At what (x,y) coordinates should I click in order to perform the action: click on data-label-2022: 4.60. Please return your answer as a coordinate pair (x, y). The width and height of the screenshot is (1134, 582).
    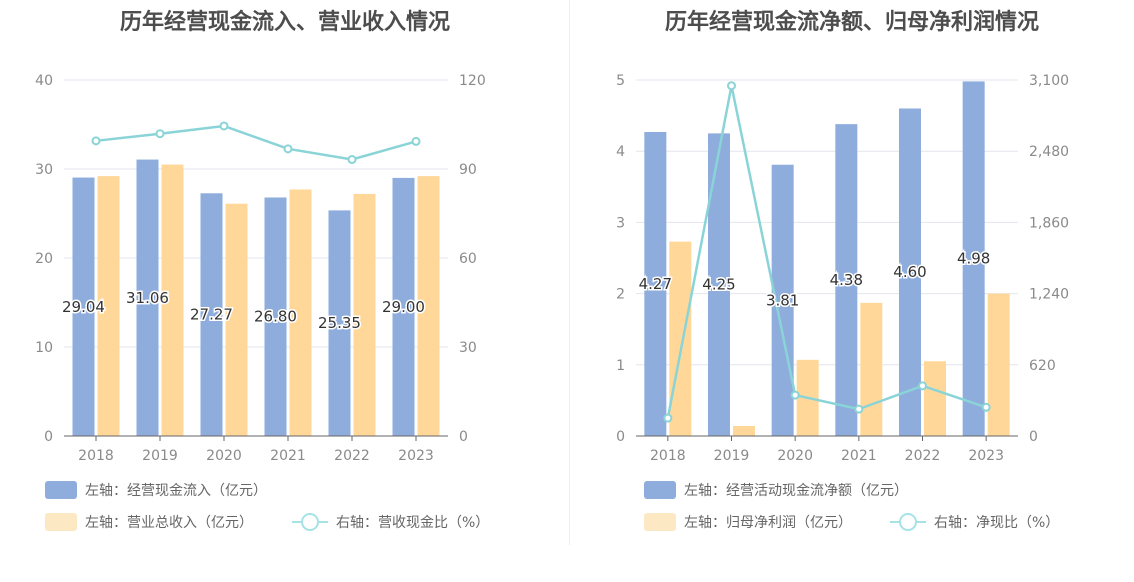
    Looking at the image, I should click on (909, 272).